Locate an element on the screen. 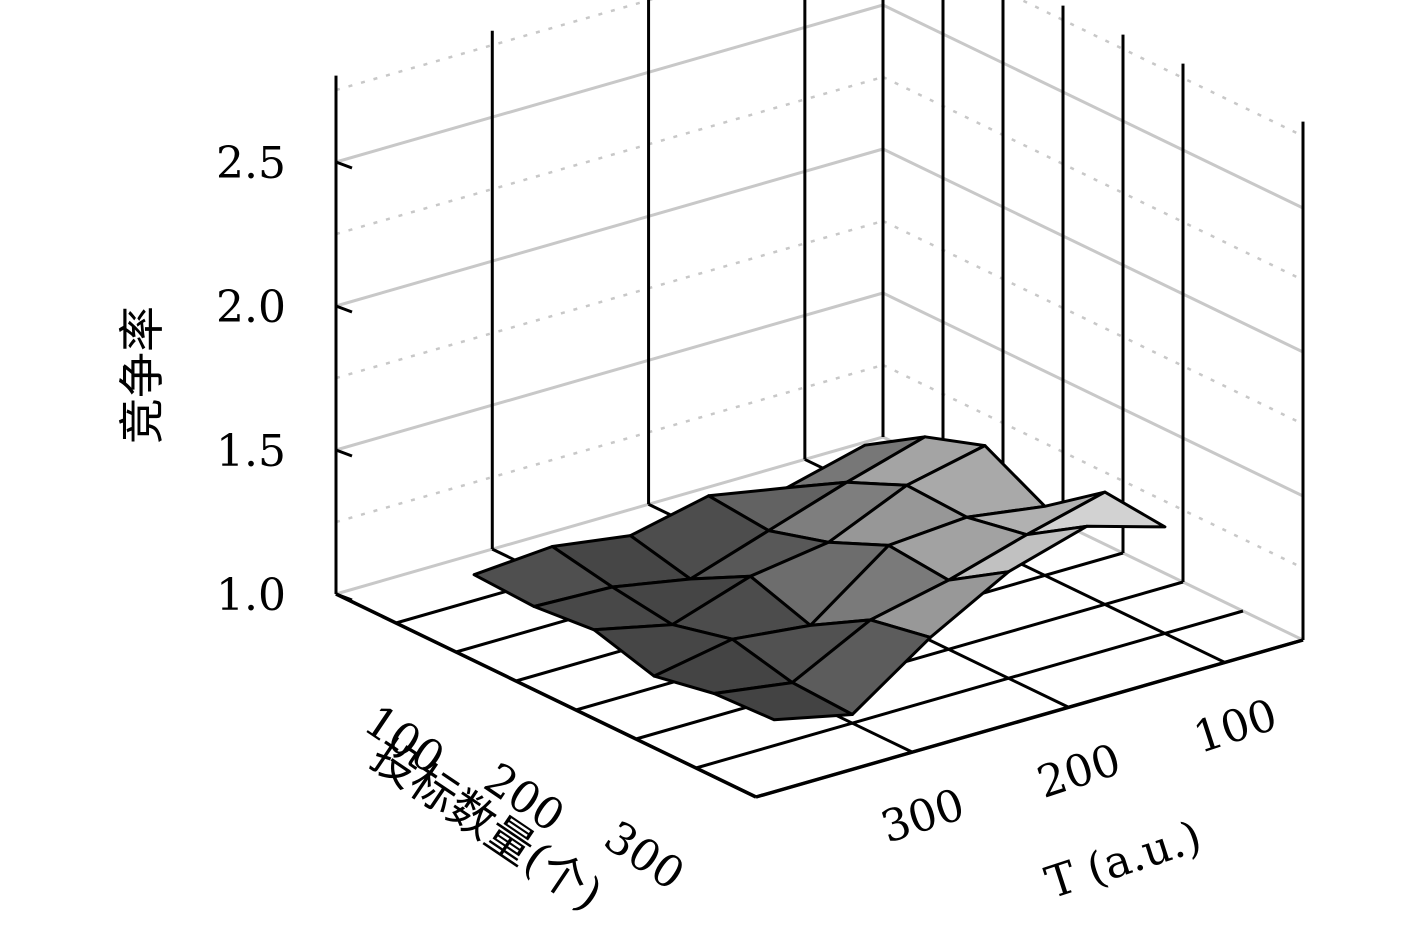  surface-layer is located at coordinates (819, 578).